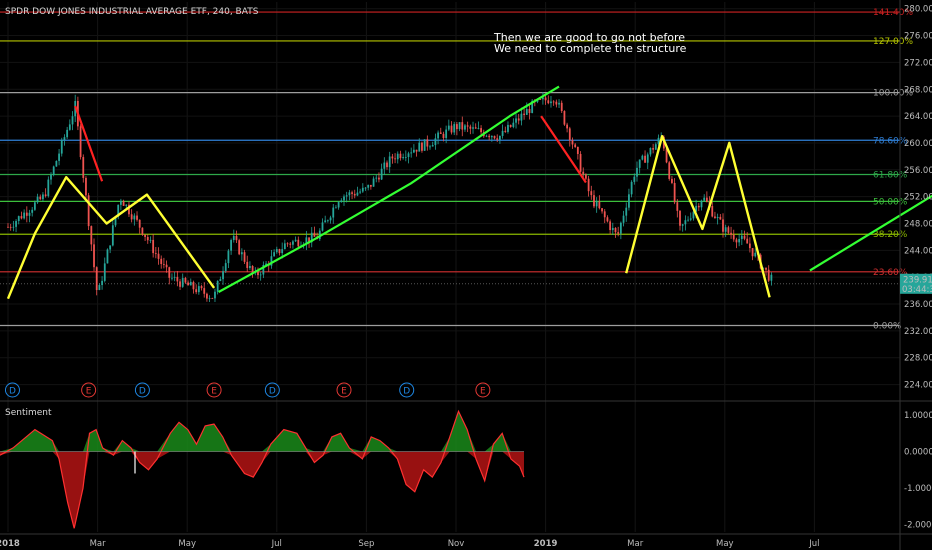 The height and width of the screenshot is (550, 932). I want to click on event-label-0: D, so click(12, 392).